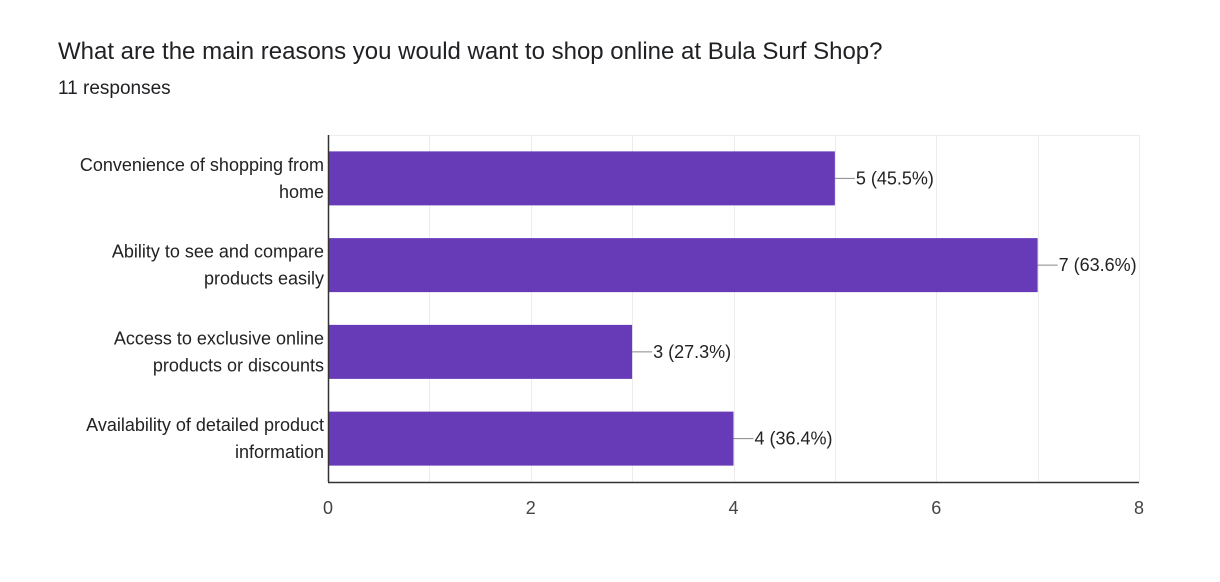 The width and height of the screenshot is (1220, 582). What do you see at coordinates (264, 279) in the screenshot?
I see `category-label: products easily` at bounding box center [264, 279].